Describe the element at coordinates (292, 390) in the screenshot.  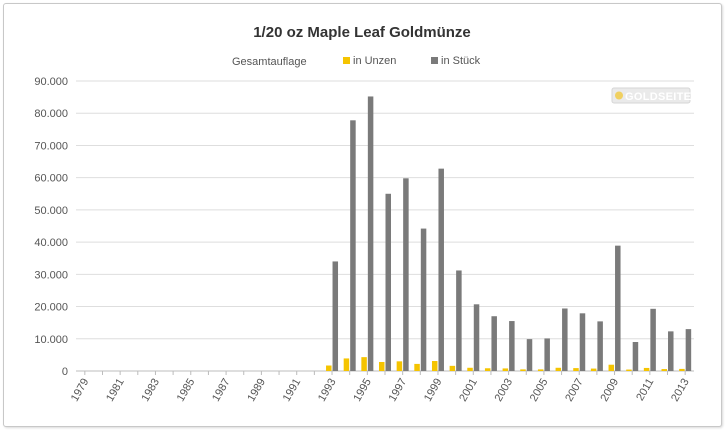
I see `x-tick-label: 1991` at that location.